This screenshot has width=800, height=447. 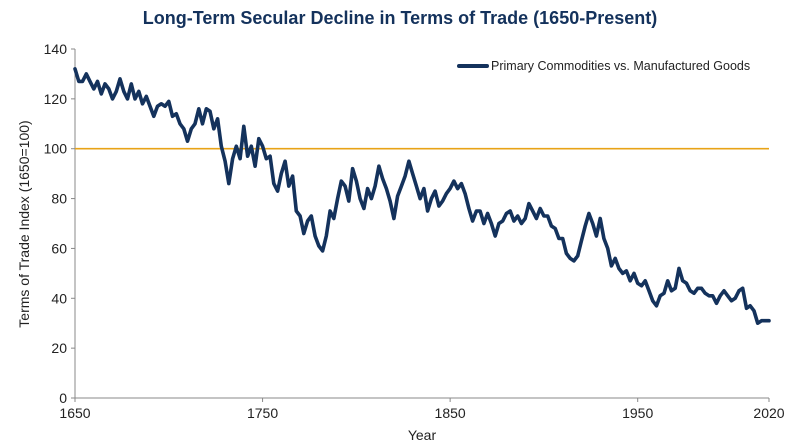 I want to click on y-tick-label: 120, so click(x=56, y=99).